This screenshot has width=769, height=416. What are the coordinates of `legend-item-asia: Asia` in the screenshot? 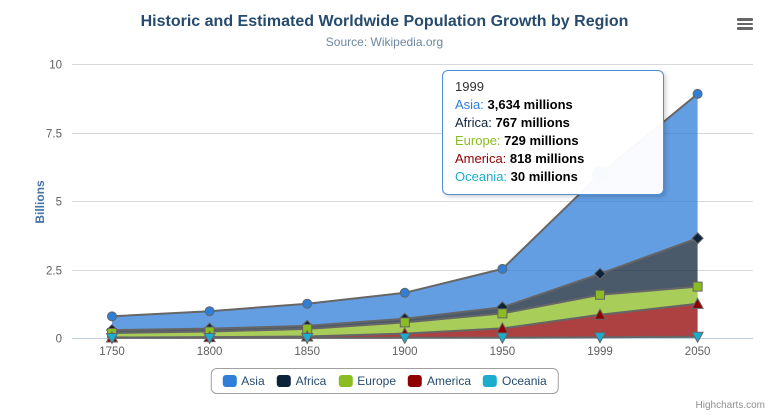 It's located at (243, 381).